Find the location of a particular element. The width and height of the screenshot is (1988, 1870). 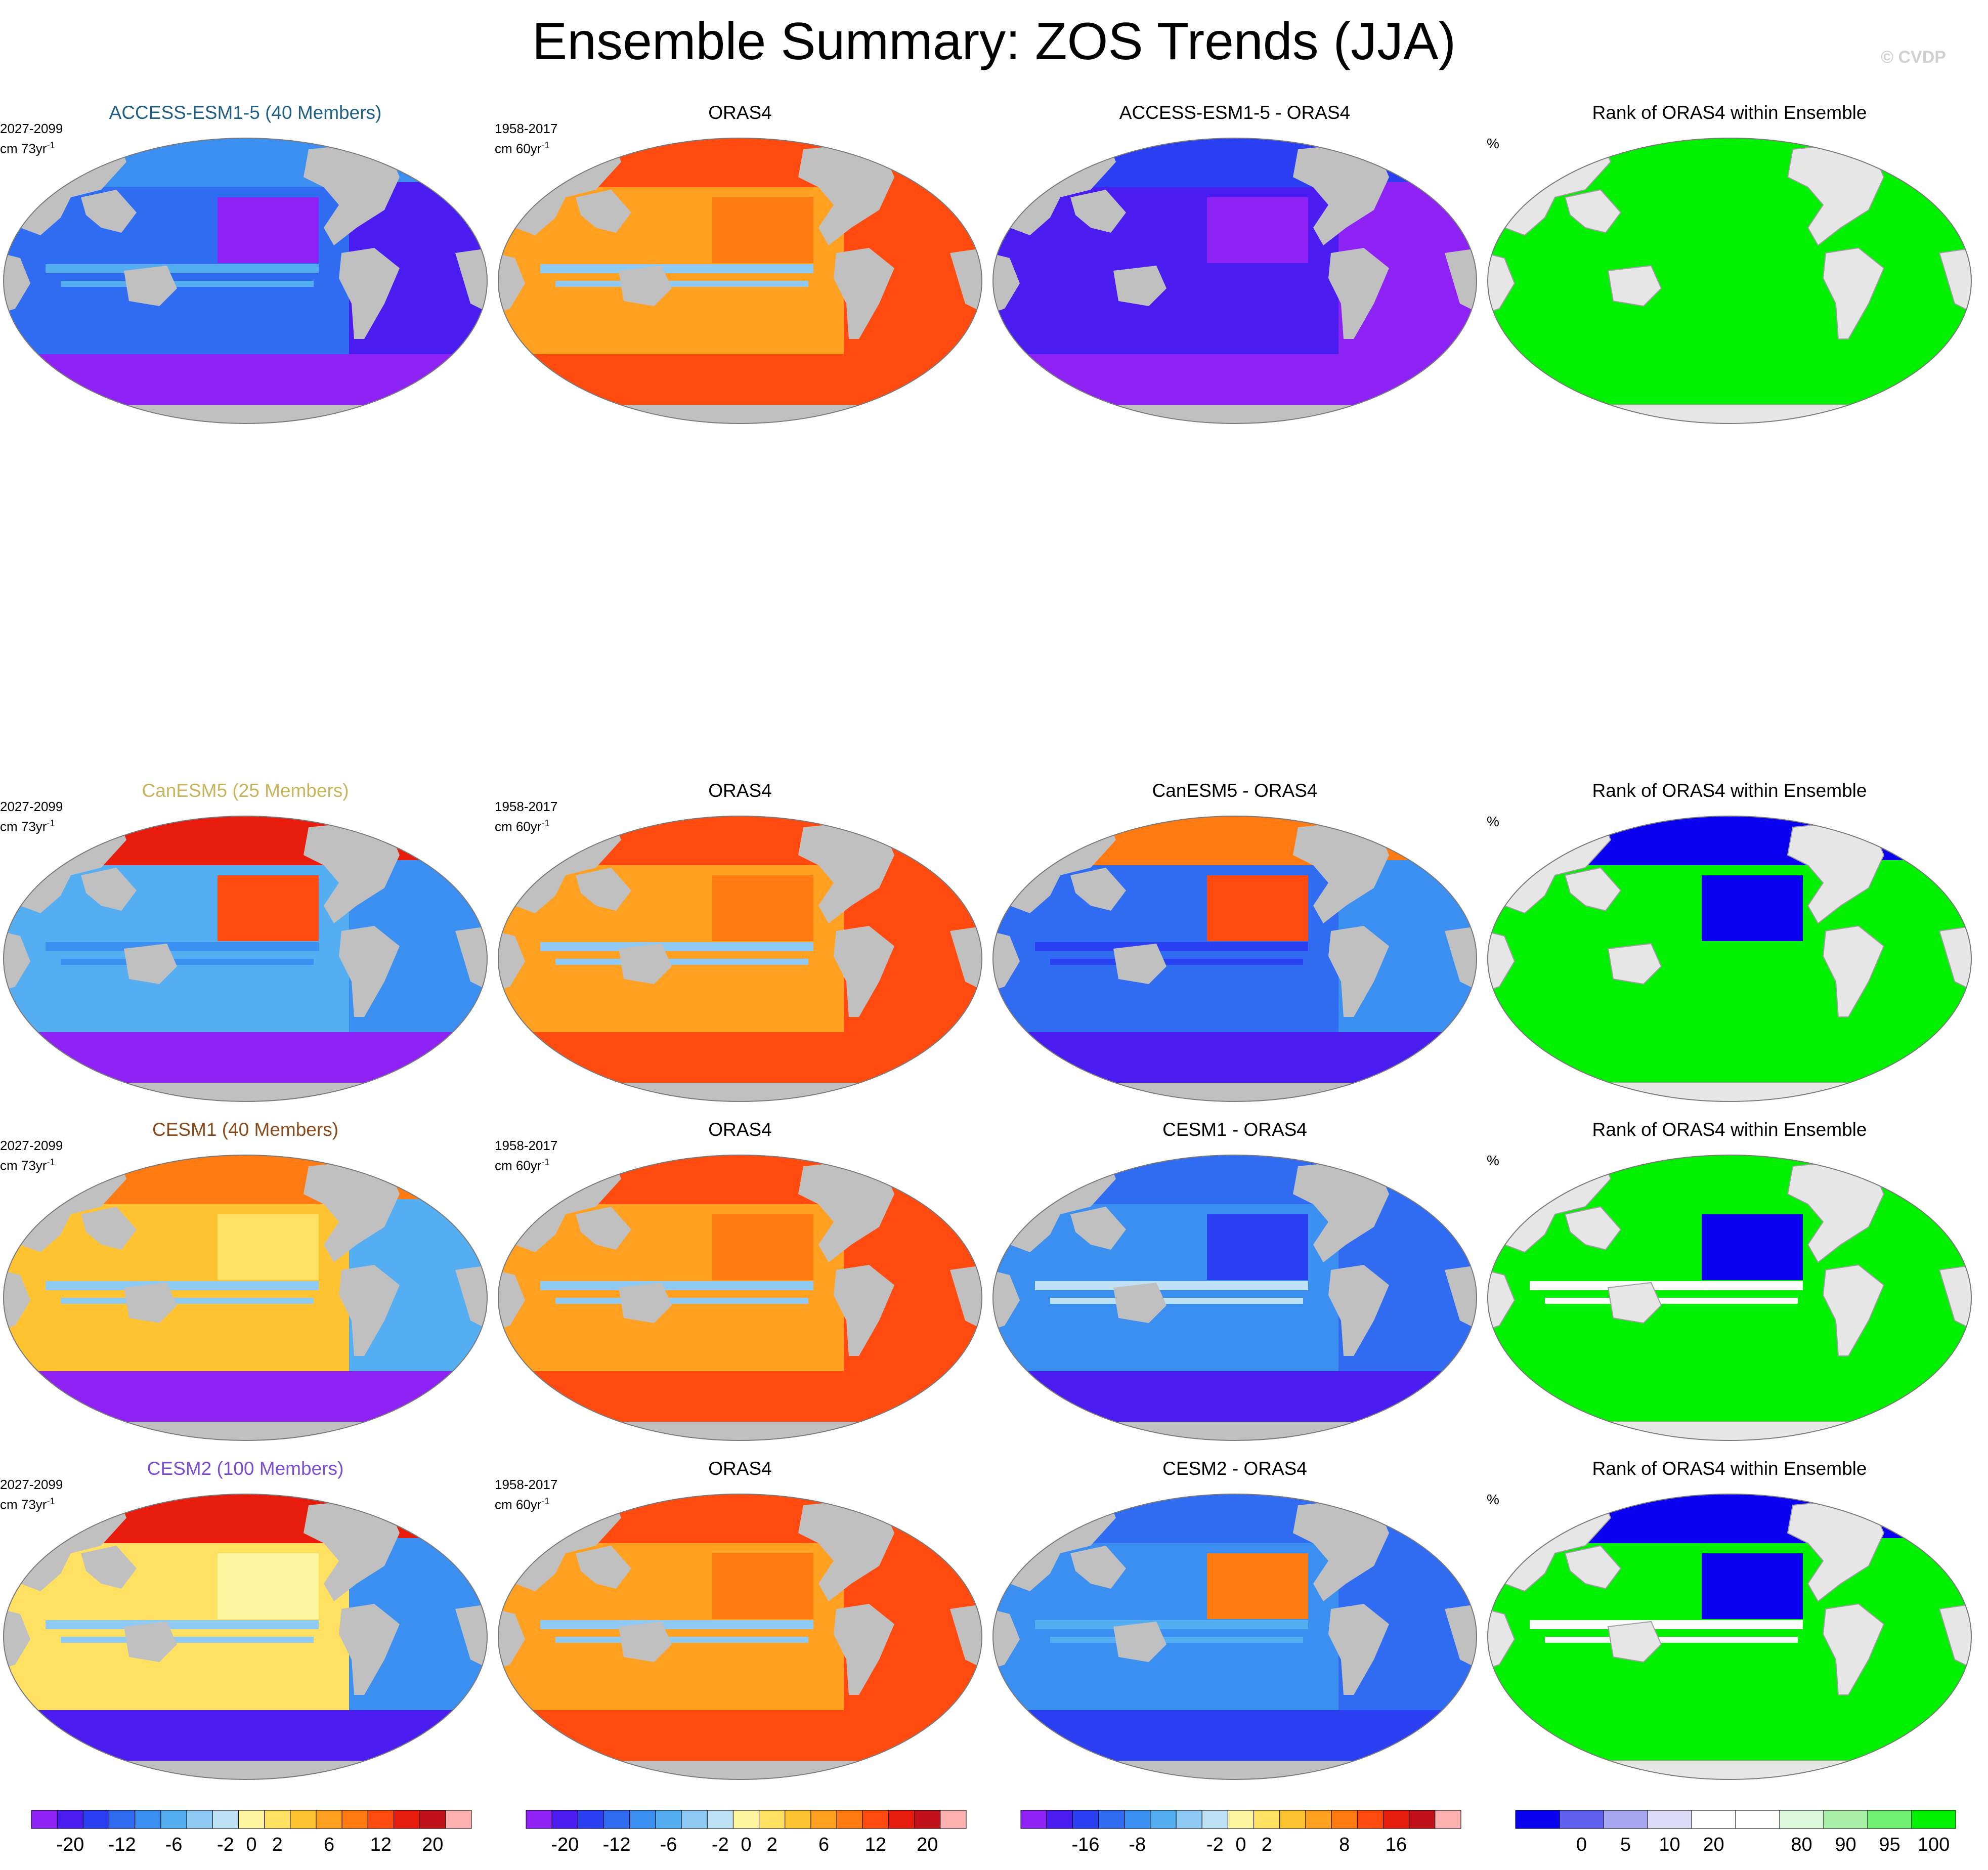

map-panel-rank: Rank of ORAS4 within Ensemble% is located at coordinates (1729, 1280).